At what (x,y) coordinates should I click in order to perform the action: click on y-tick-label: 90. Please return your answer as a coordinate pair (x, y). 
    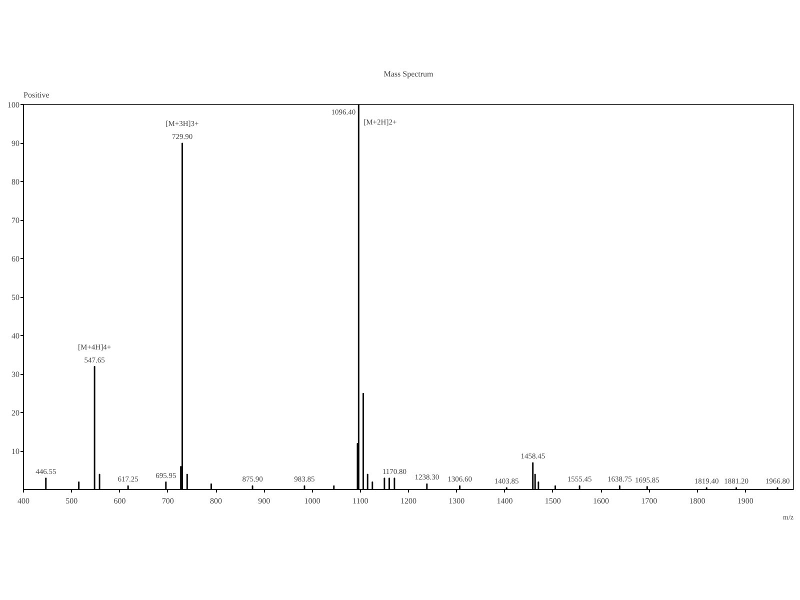
    Looking at the image, I should click on (16, 143).